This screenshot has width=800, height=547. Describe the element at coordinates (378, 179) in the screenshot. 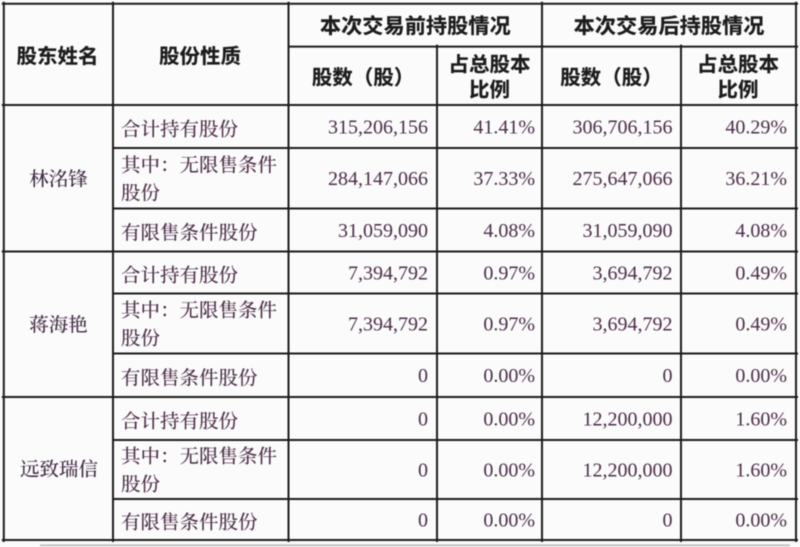

I see `svg-text: 284,147,066` at that location.